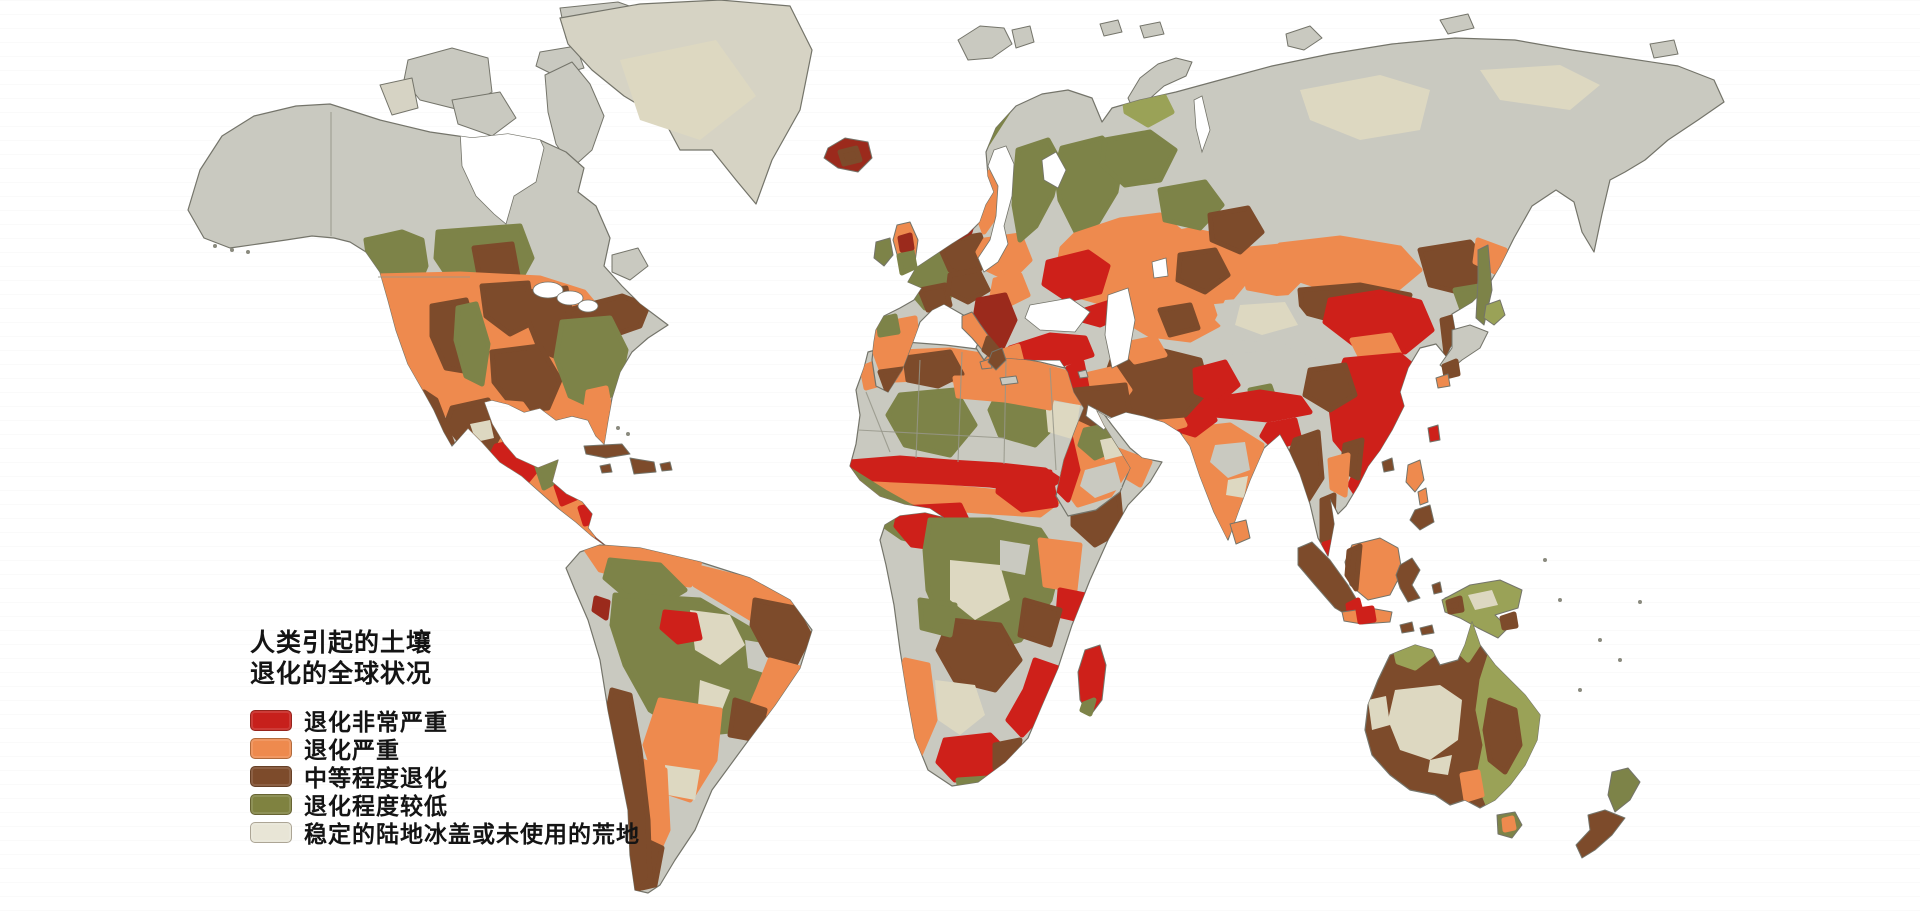 The image size is (1920, 920). I want to click on legend-swatch-very-severe, so click(271, 720).